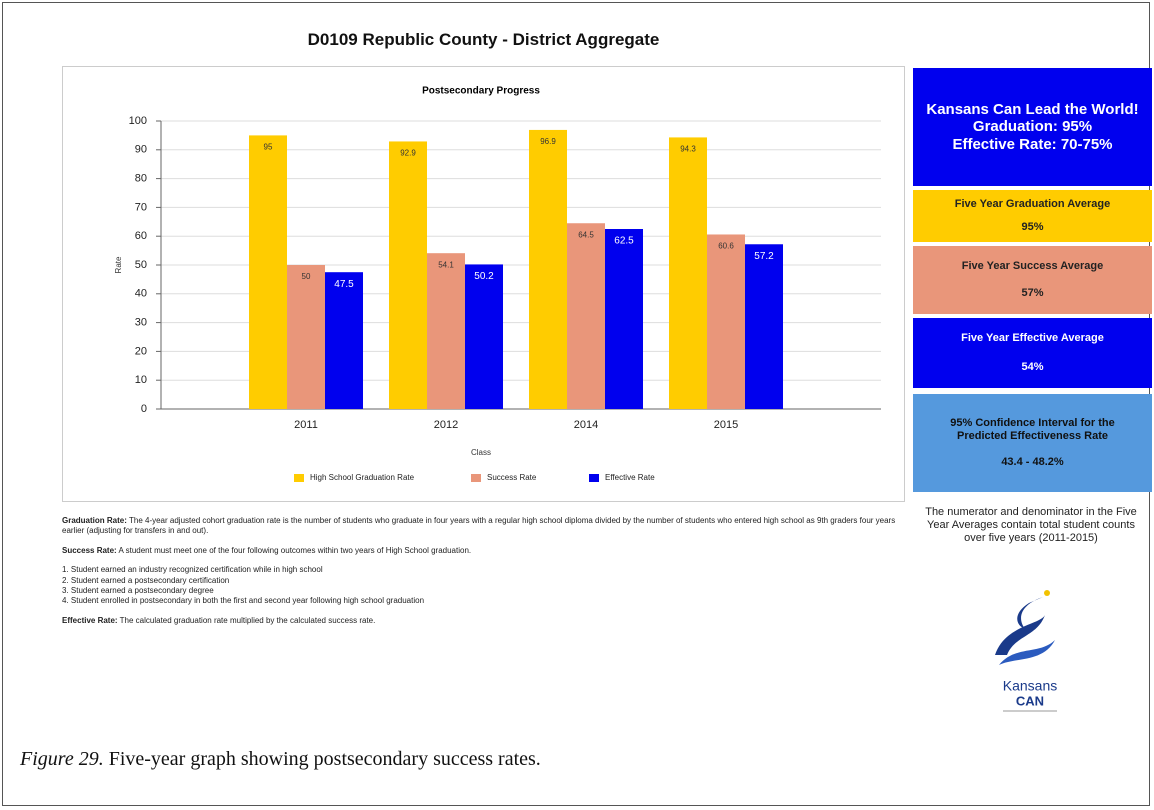 The image size is (1154, 810). Describe the element at coordinates (141, 236) in the screenshot. I see `y-tick-label: 60` at that location.